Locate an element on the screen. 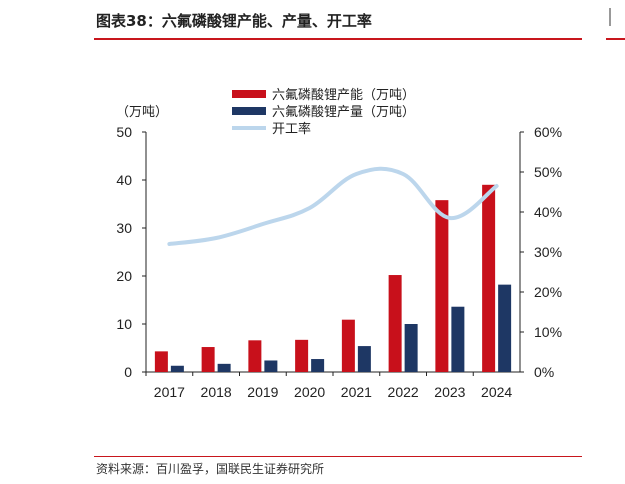 The image size is (625, 484). left-tick-label: 30 is located at coordinates (124, 228).